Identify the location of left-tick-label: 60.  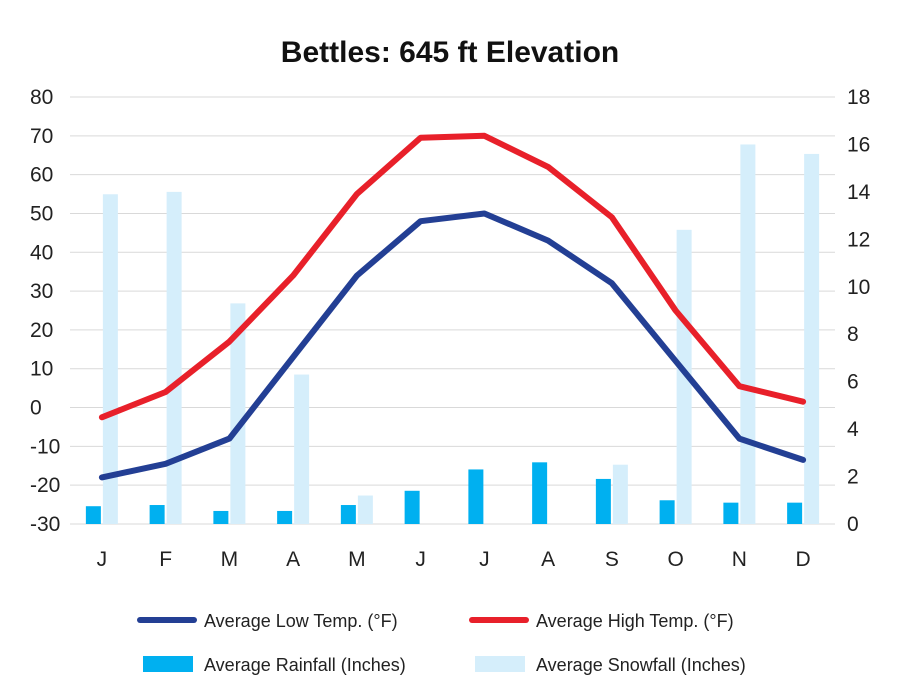
(41, 175).